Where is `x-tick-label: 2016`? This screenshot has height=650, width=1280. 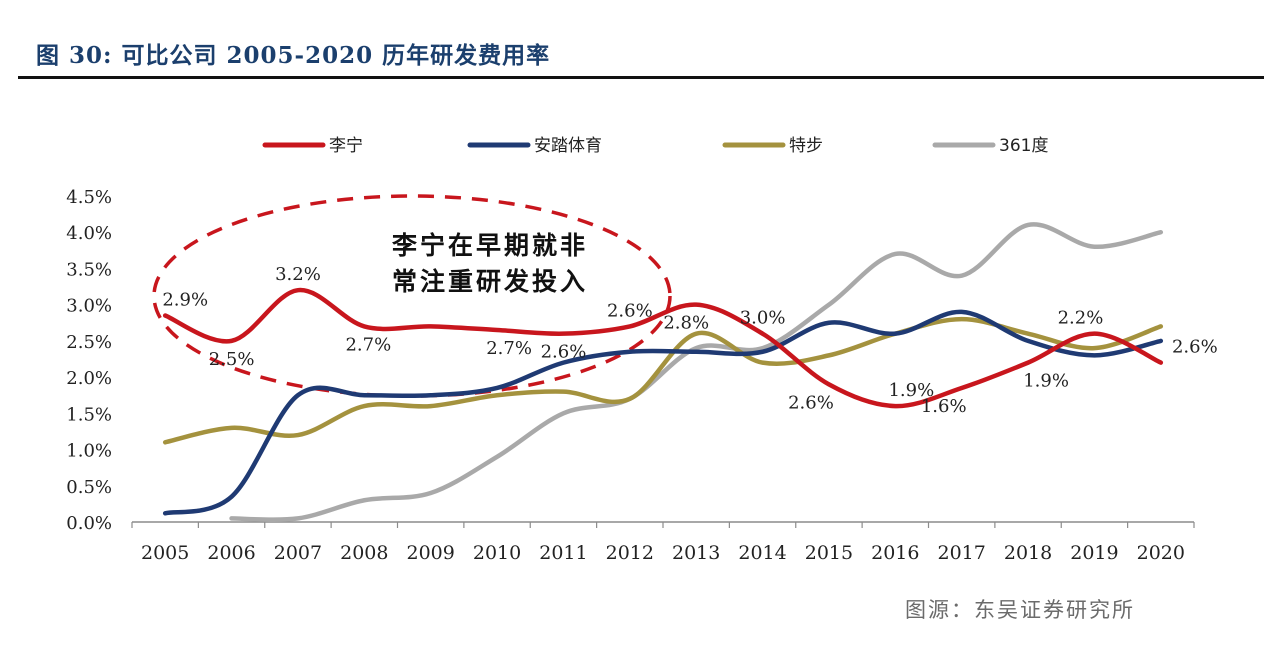
x-tick-label: 2016 is located at coordinates (895, 553).